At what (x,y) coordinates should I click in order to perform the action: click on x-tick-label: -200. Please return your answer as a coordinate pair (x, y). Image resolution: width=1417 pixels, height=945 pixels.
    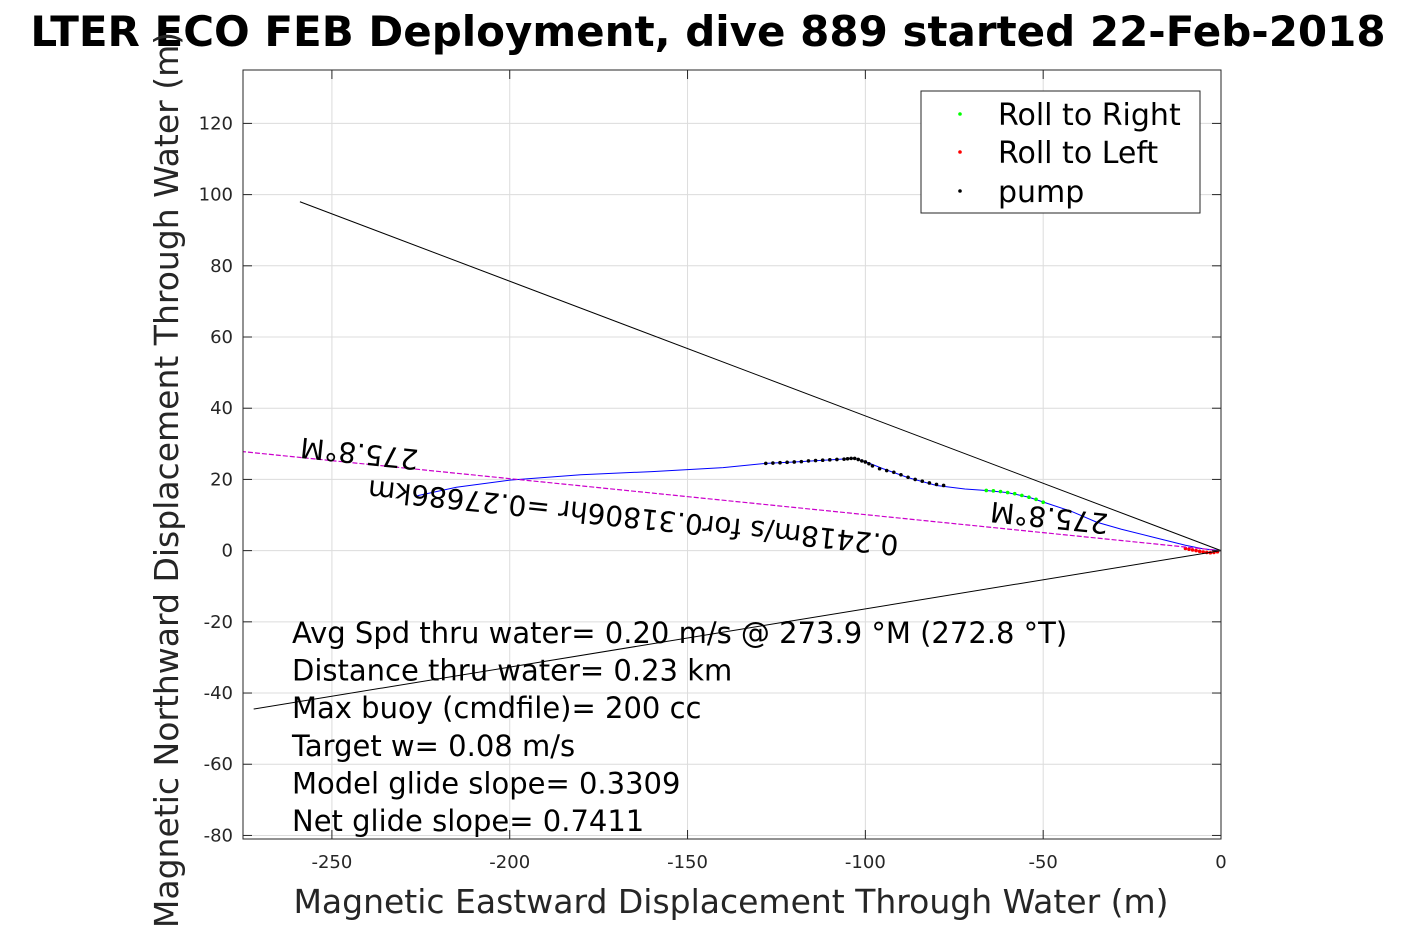
    Looking at the image, I should click on (509, 862).